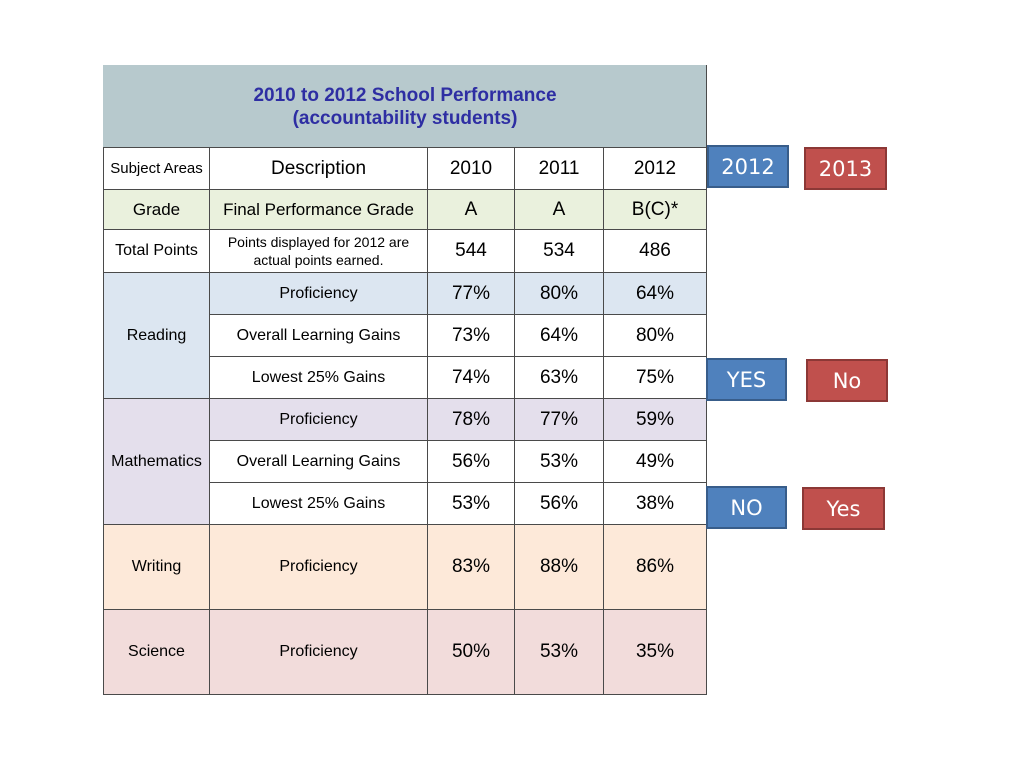  I want to click on reading-lowest-25-row: Lowest 25% Gains 74% 63% 75%, so click(406, 377).